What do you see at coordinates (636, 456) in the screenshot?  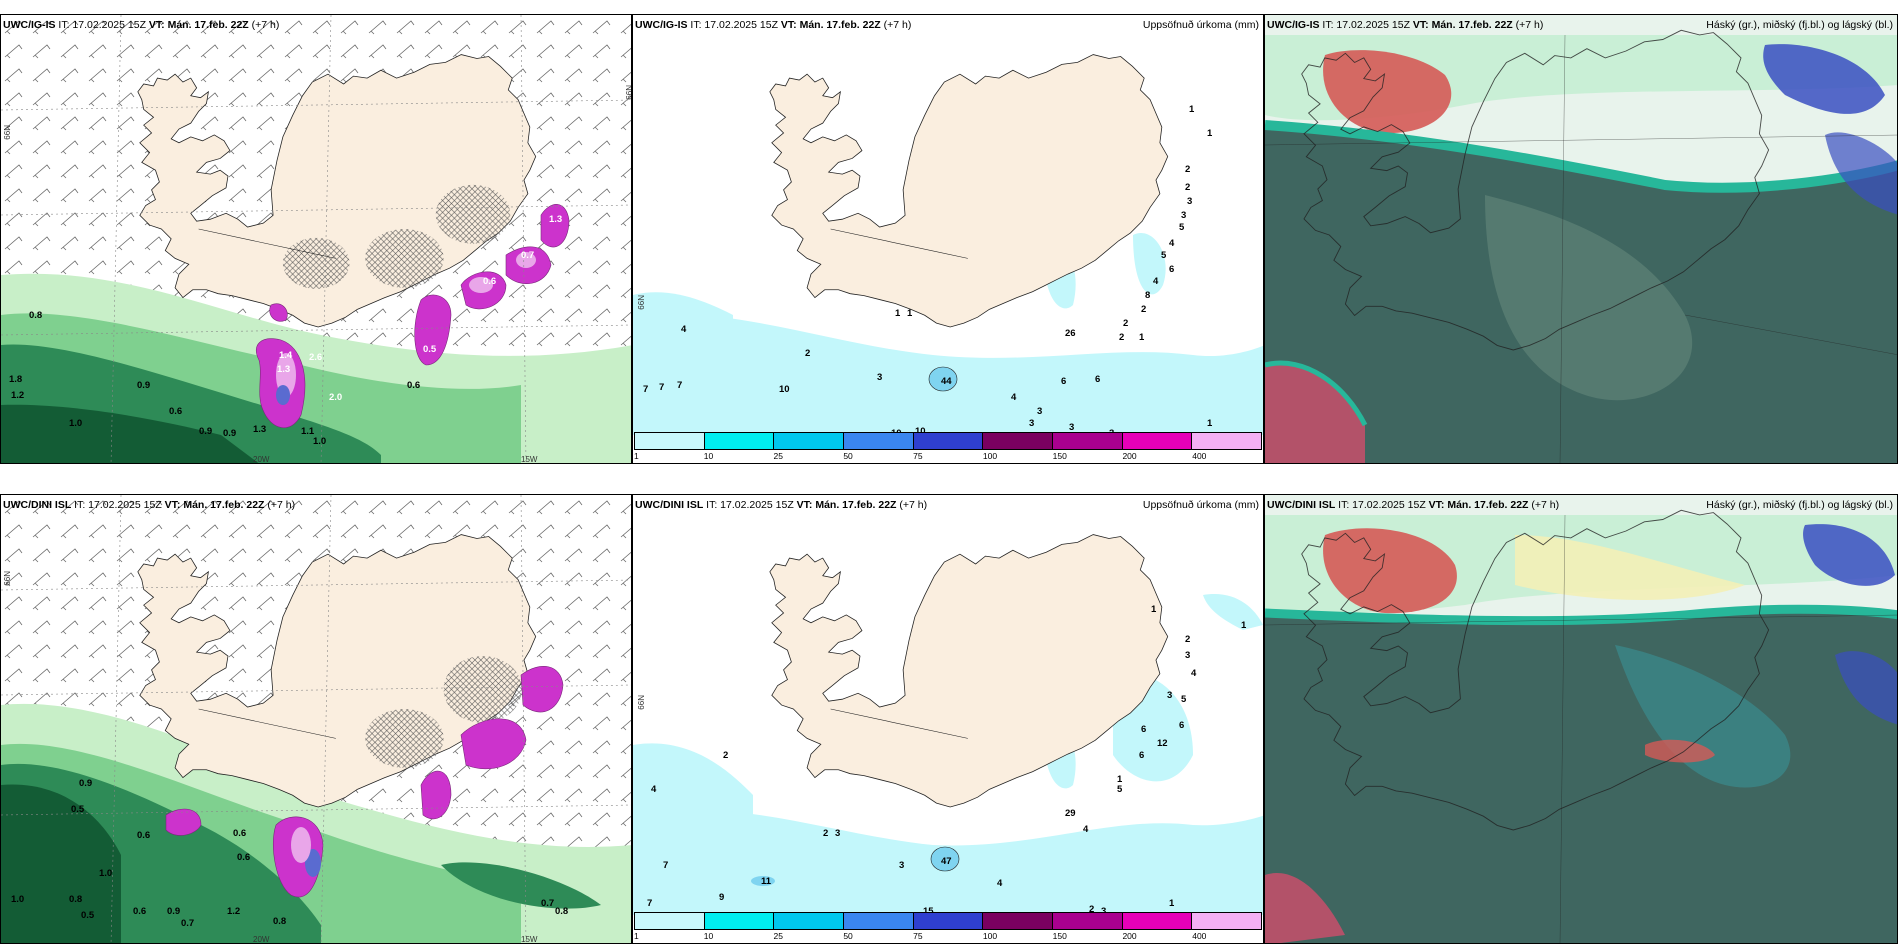 I see `colorbar-label: 1` at bounding box center [636, 456].